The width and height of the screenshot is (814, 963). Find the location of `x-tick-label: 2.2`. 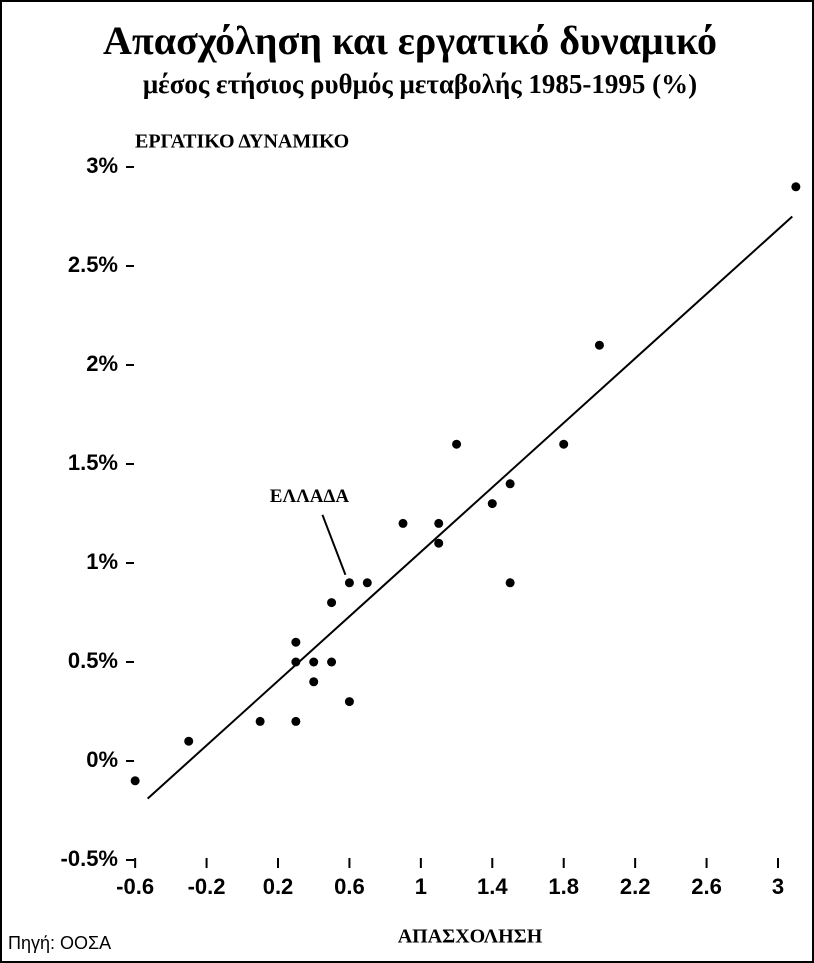

x-tick-label: 2.2 is located at coordinates (635, 886).